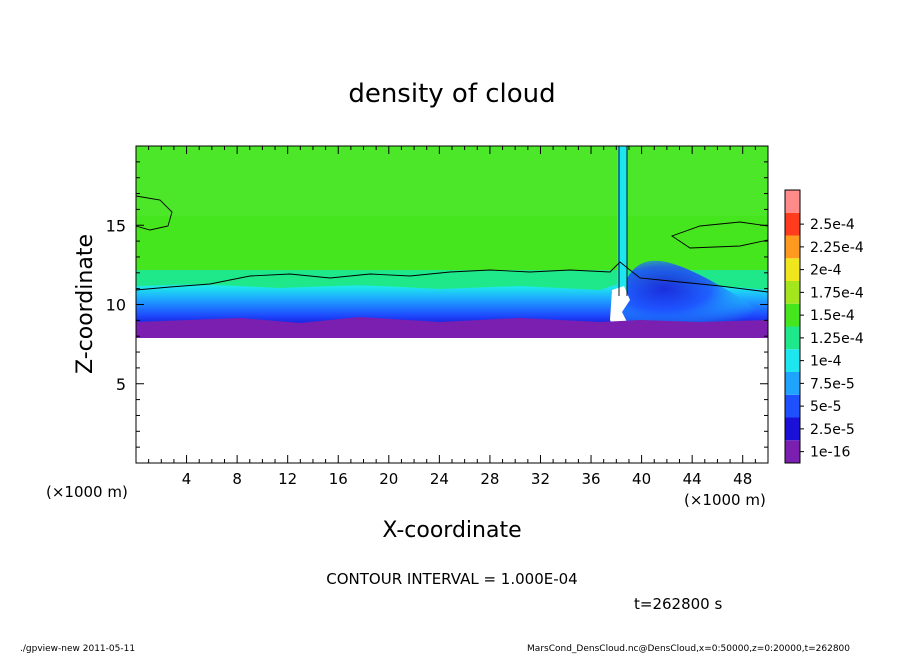 Image resolution: width=904 pixels, height=654 pixels. Describe the element at coordinates (237, 479) in the screenshot. I see `x-tick-label: 8` at that location.